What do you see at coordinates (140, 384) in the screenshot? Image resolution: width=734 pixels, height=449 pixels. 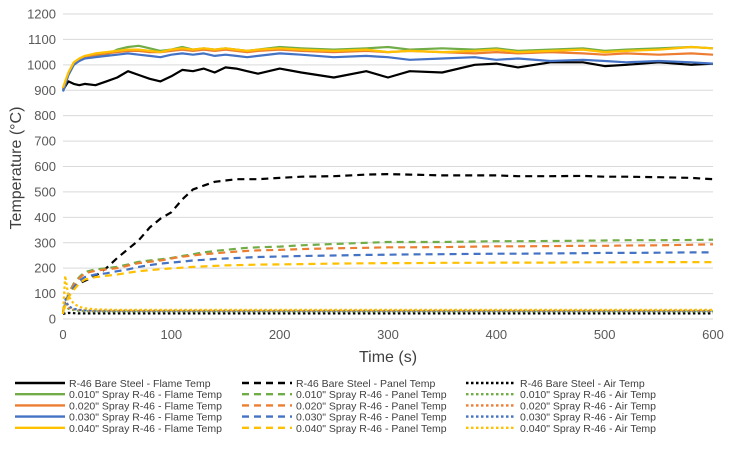 I see `legend-label: R-46 Bare Steel - Flame Temp` at bounding box center [140, 384].